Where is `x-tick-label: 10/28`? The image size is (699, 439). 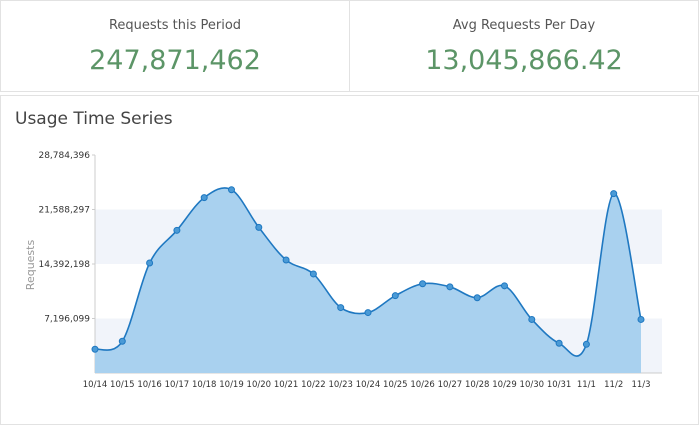
x-tick-label: 10/28 is located at coordinates (477, 385).